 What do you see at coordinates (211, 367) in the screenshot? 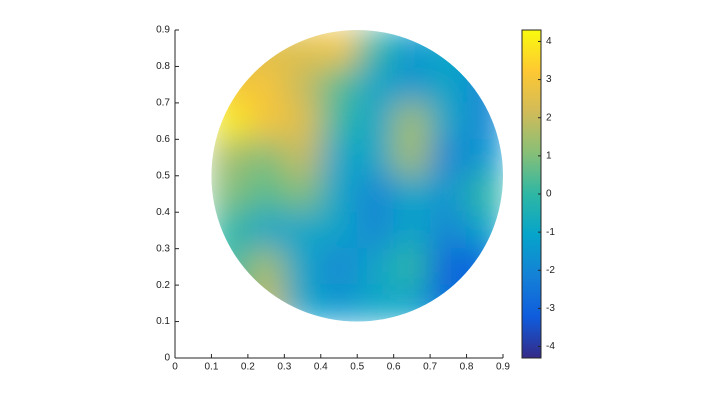
I see `x-tick-label: 0.1` at bounding box center [211, 367].